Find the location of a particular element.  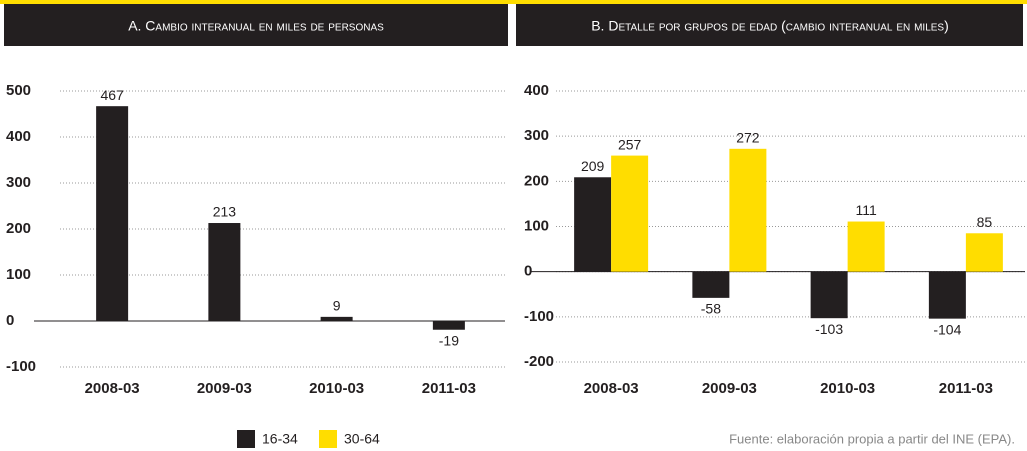

data-label: 467 is located at coordinates (112, 95).